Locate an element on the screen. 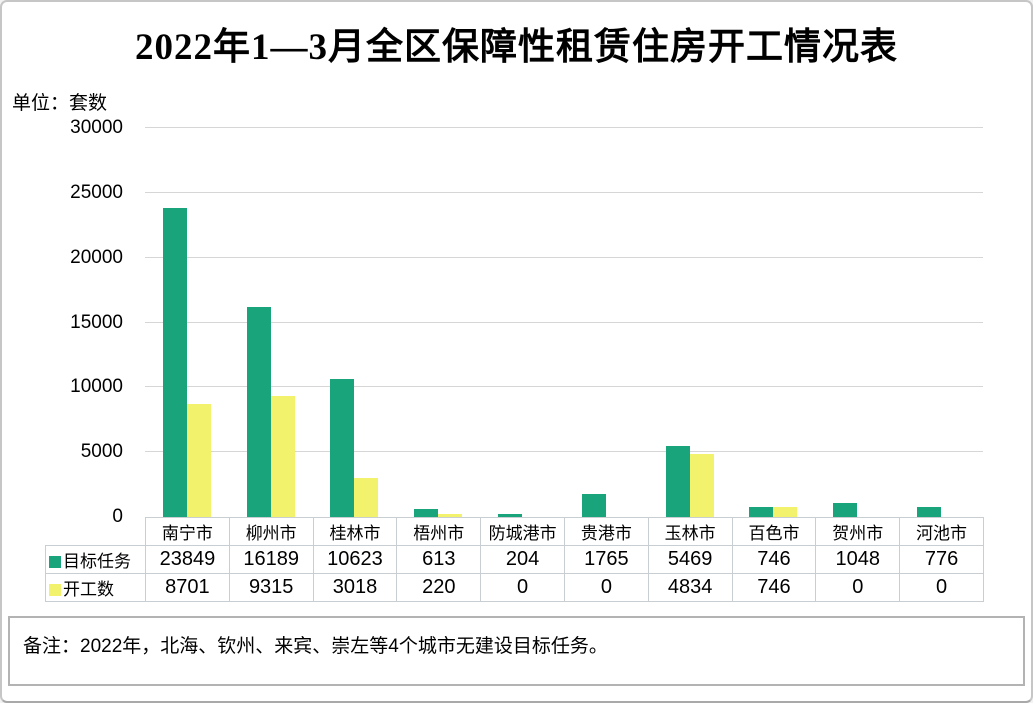 The image size is (1033, 703). city-header-cell: 贵港市 is located at coordinates (606, 531).